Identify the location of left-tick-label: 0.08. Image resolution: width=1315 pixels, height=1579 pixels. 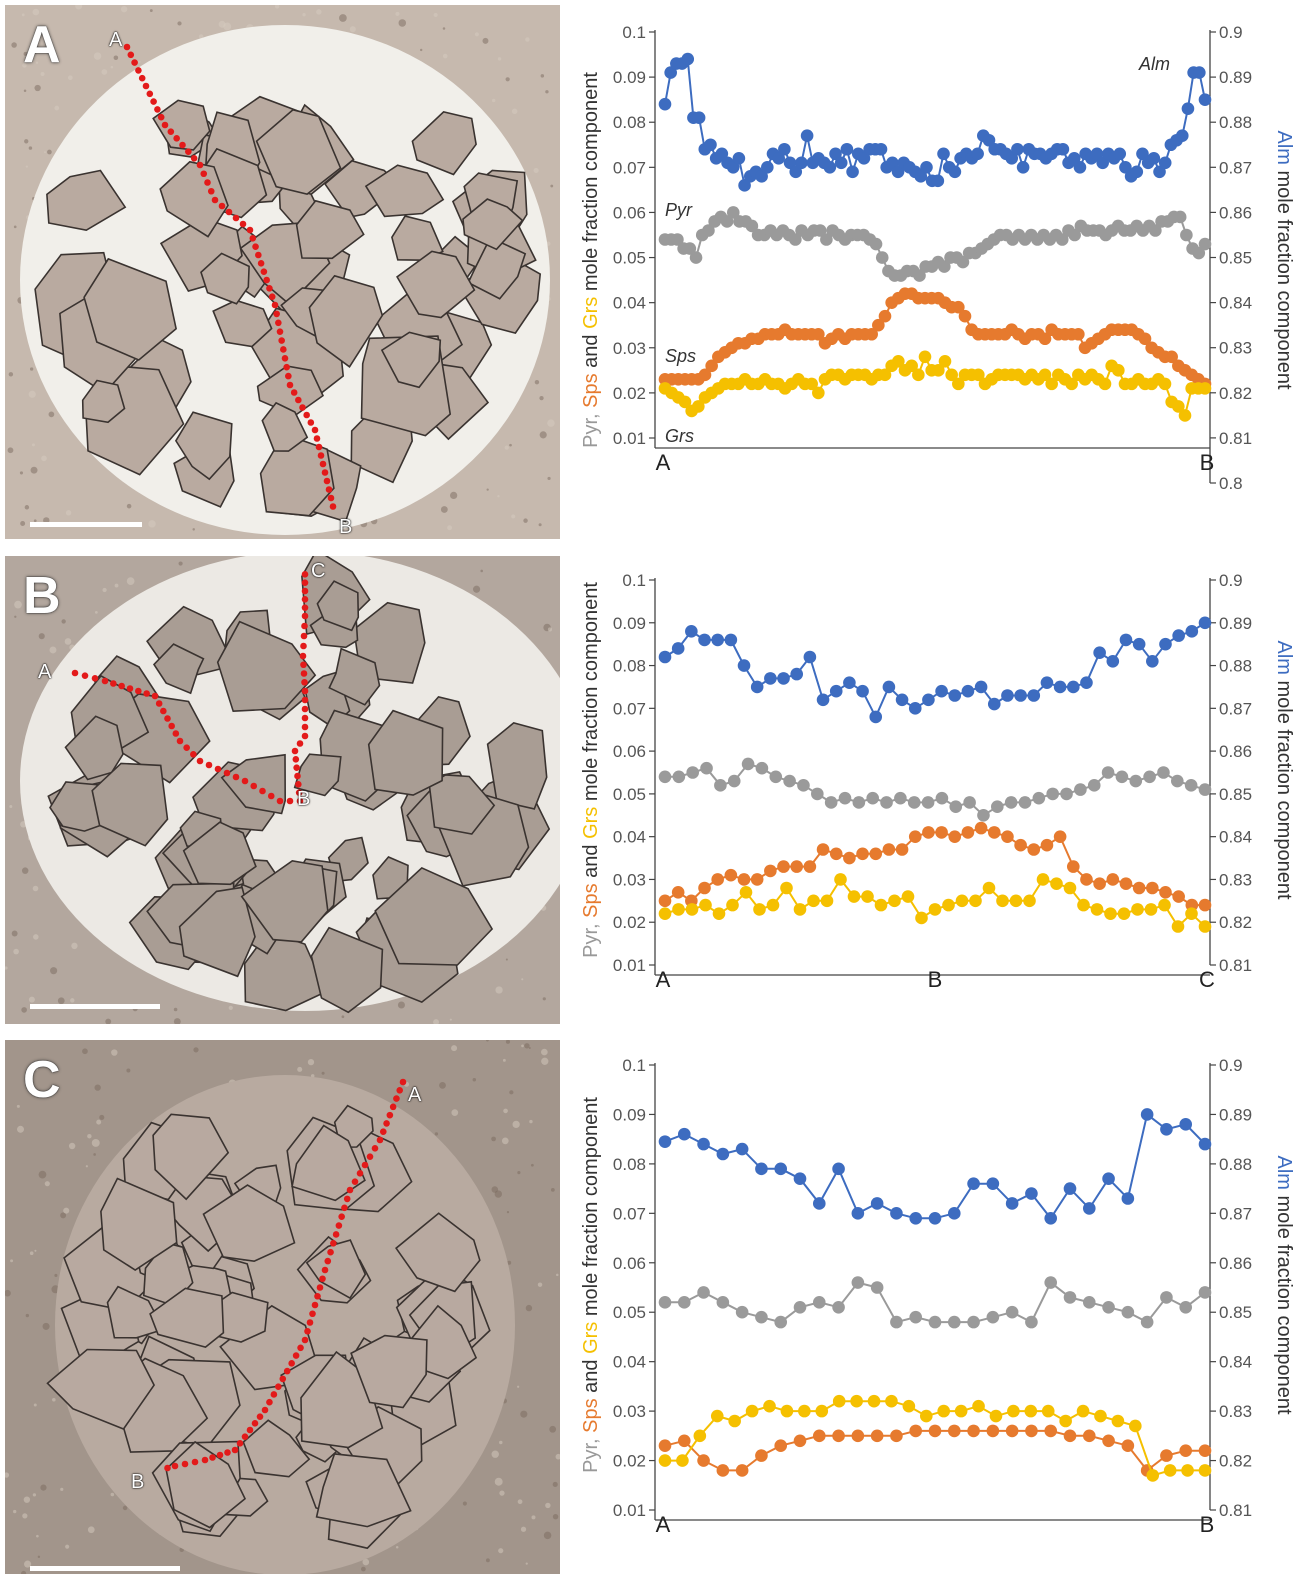
(629, 122).